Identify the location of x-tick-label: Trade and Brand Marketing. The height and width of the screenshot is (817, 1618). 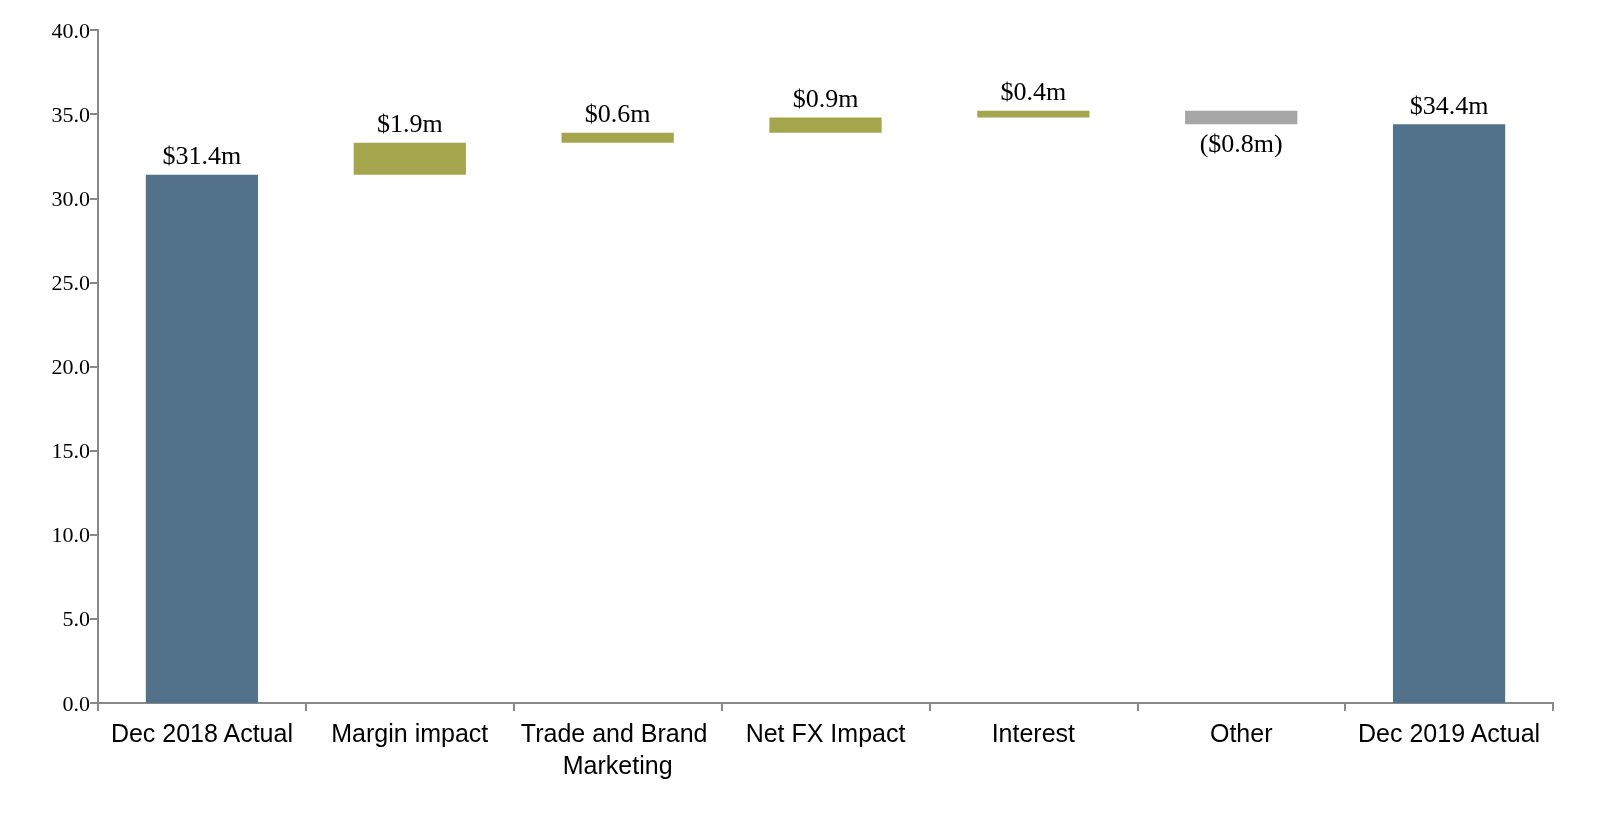
(617, 749).